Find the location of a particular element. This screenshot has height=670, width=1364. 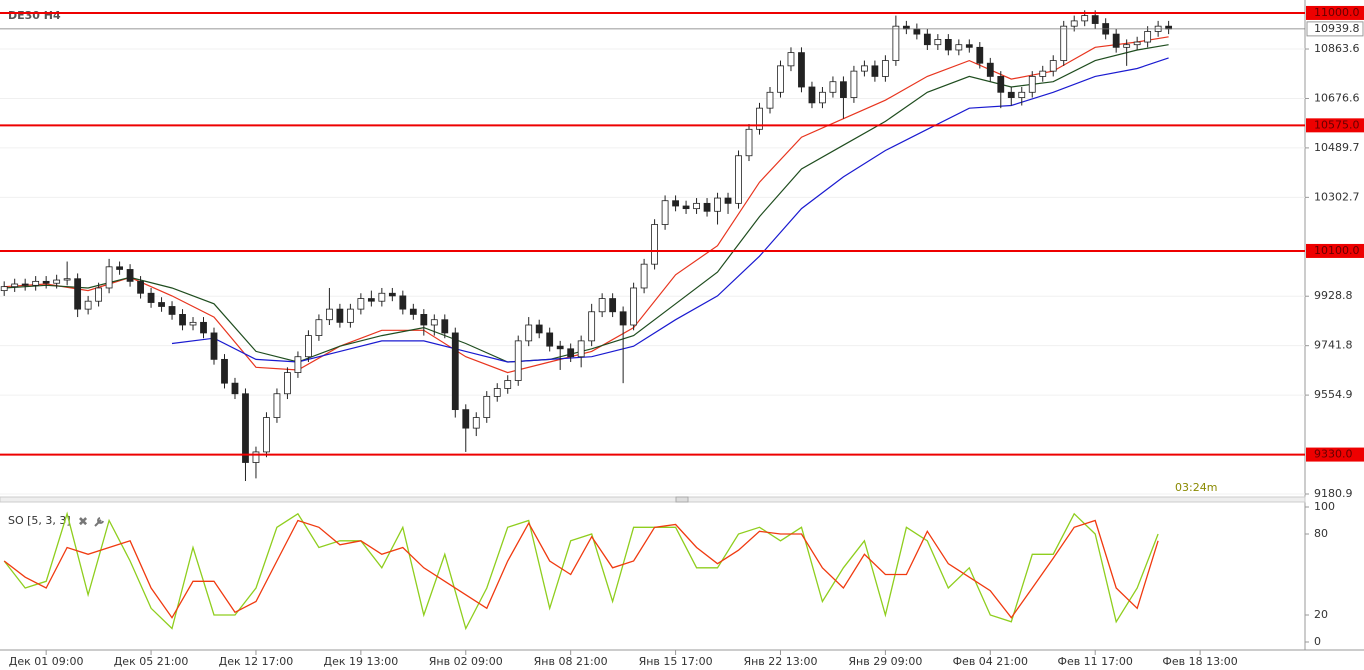

x-tick-label: Фев 18 13:00 is located at coordinates (1199, 661).